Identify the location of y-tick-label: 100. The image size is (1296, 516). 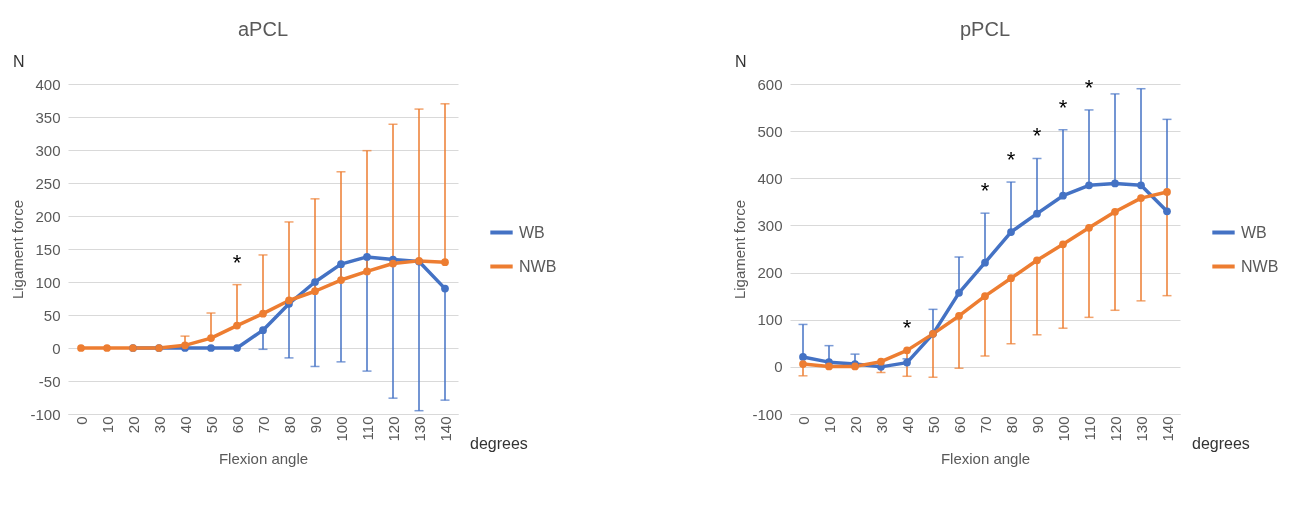
(48, 282).